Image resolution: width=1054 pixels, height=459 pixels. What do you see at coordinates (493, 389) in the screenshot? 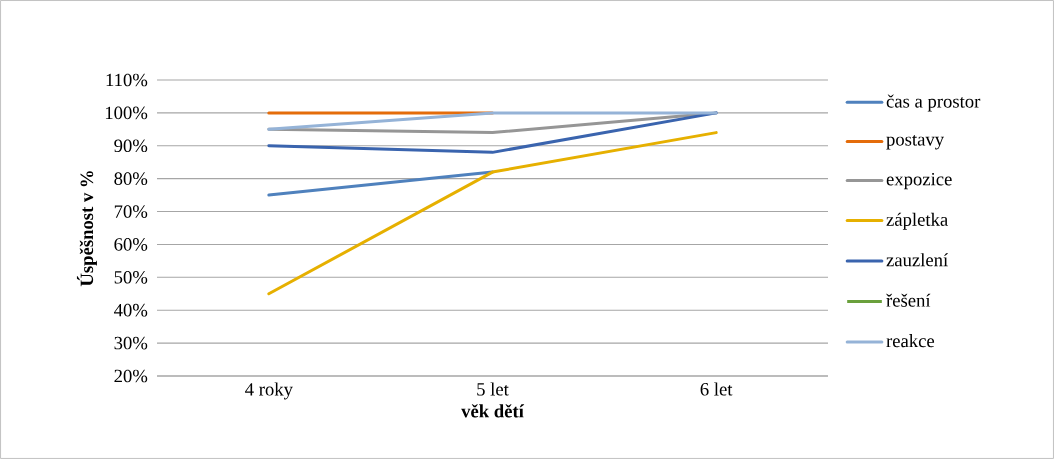
I see `x-tick-label: 5 let` at bounding box center [493, 389].